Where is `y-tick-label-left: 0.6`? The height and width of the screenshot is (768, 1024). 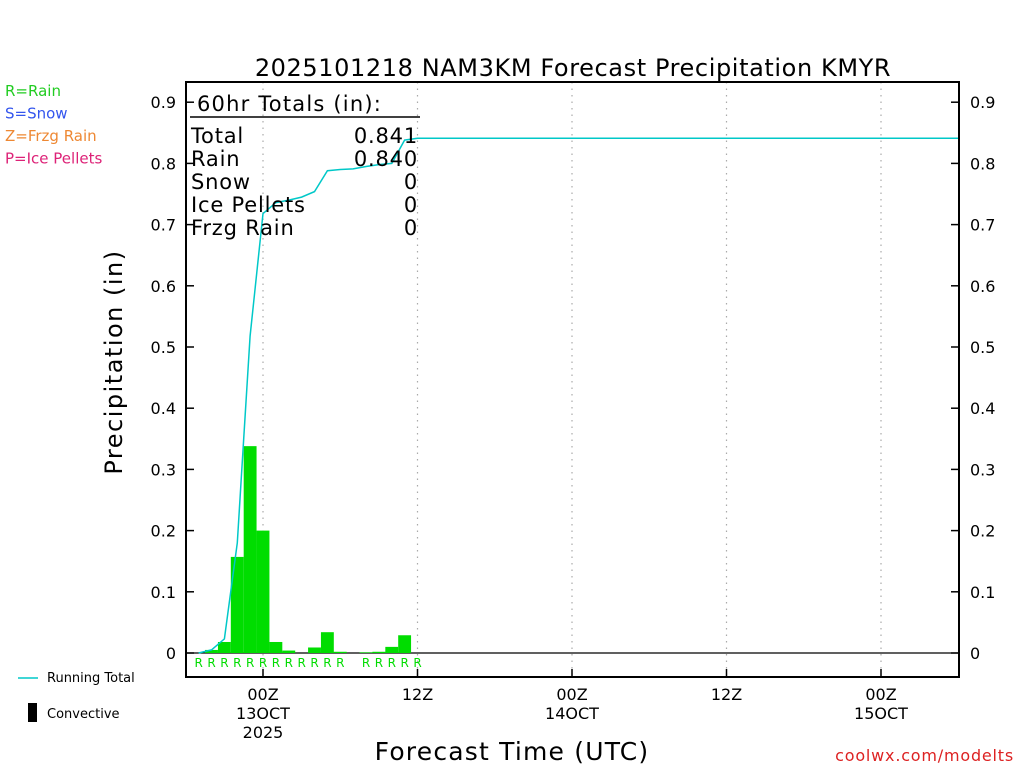 y-tick-label-left: 0.6 is located at coordinates (163, 286).